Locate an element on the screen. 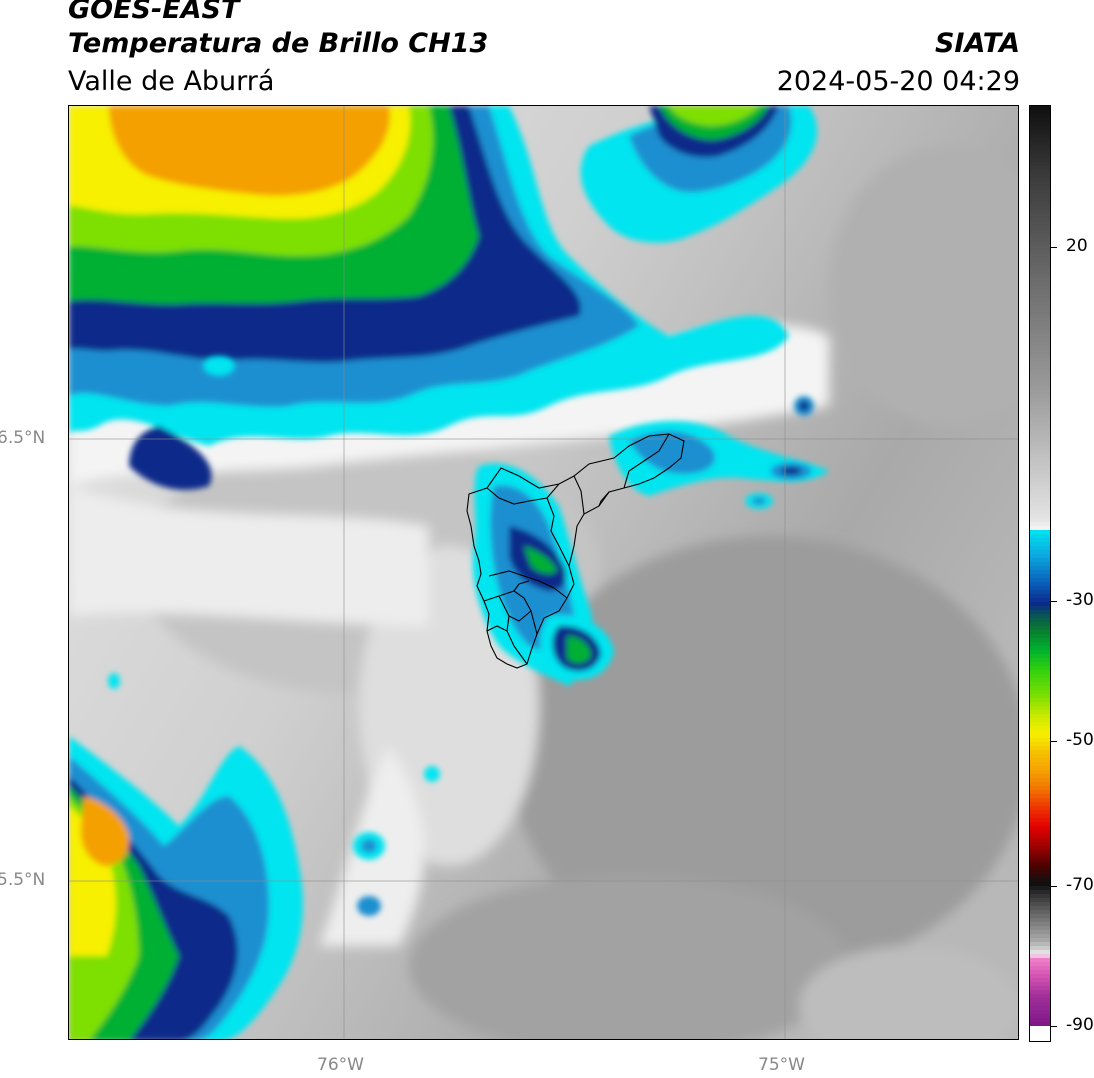  lon-label-75: 75°W is located at coordinates (781, 1065).